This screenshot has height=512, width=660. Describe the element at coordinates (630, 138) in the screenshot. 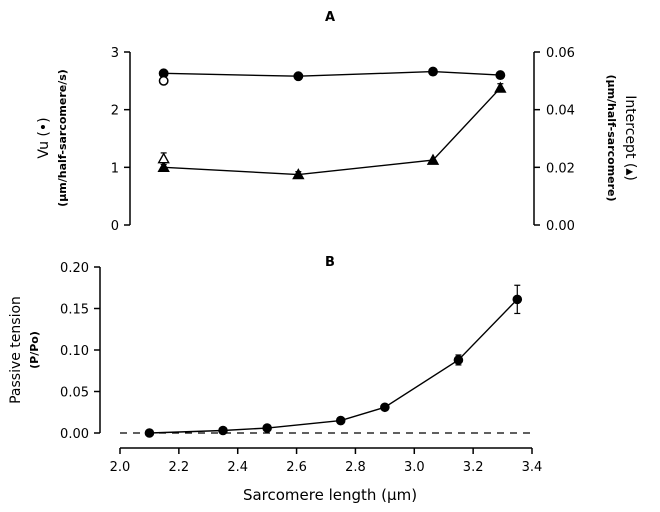

I see `panel-a-right-label: Intercept (▴)` at that location.